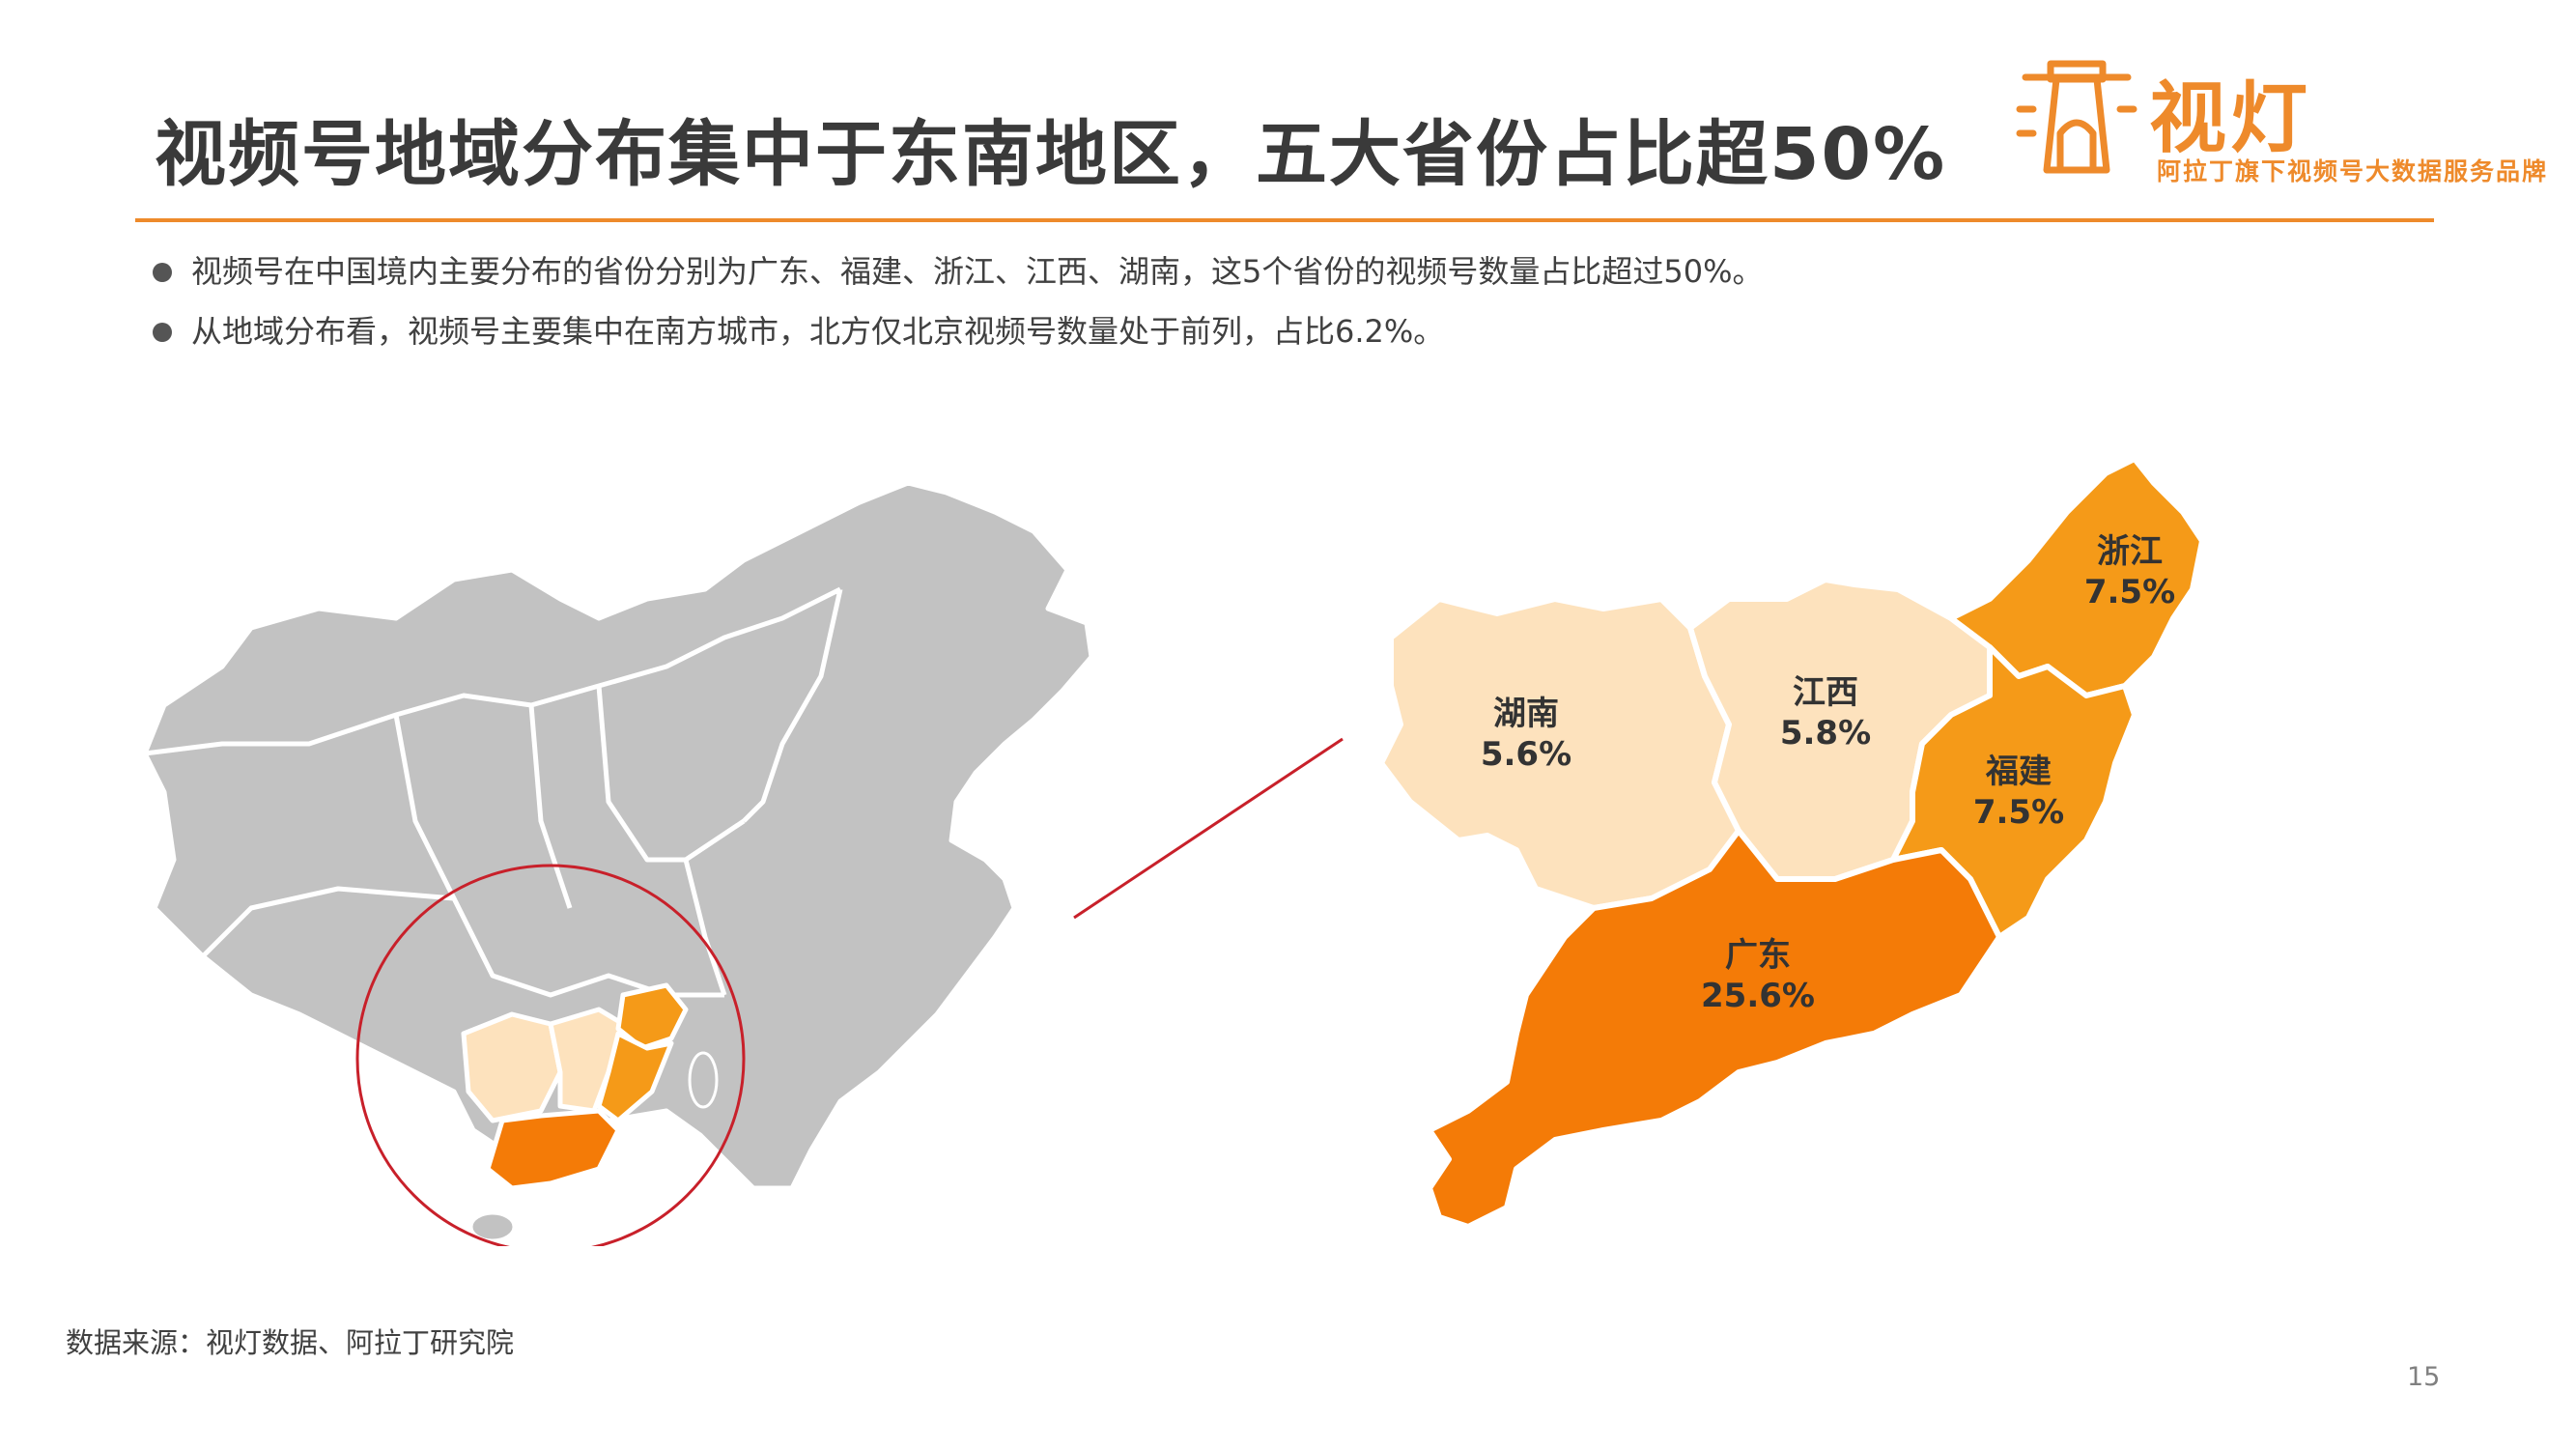 The image size is (2576, 1449). I want to click on province-hunan, so click(512, 1067).